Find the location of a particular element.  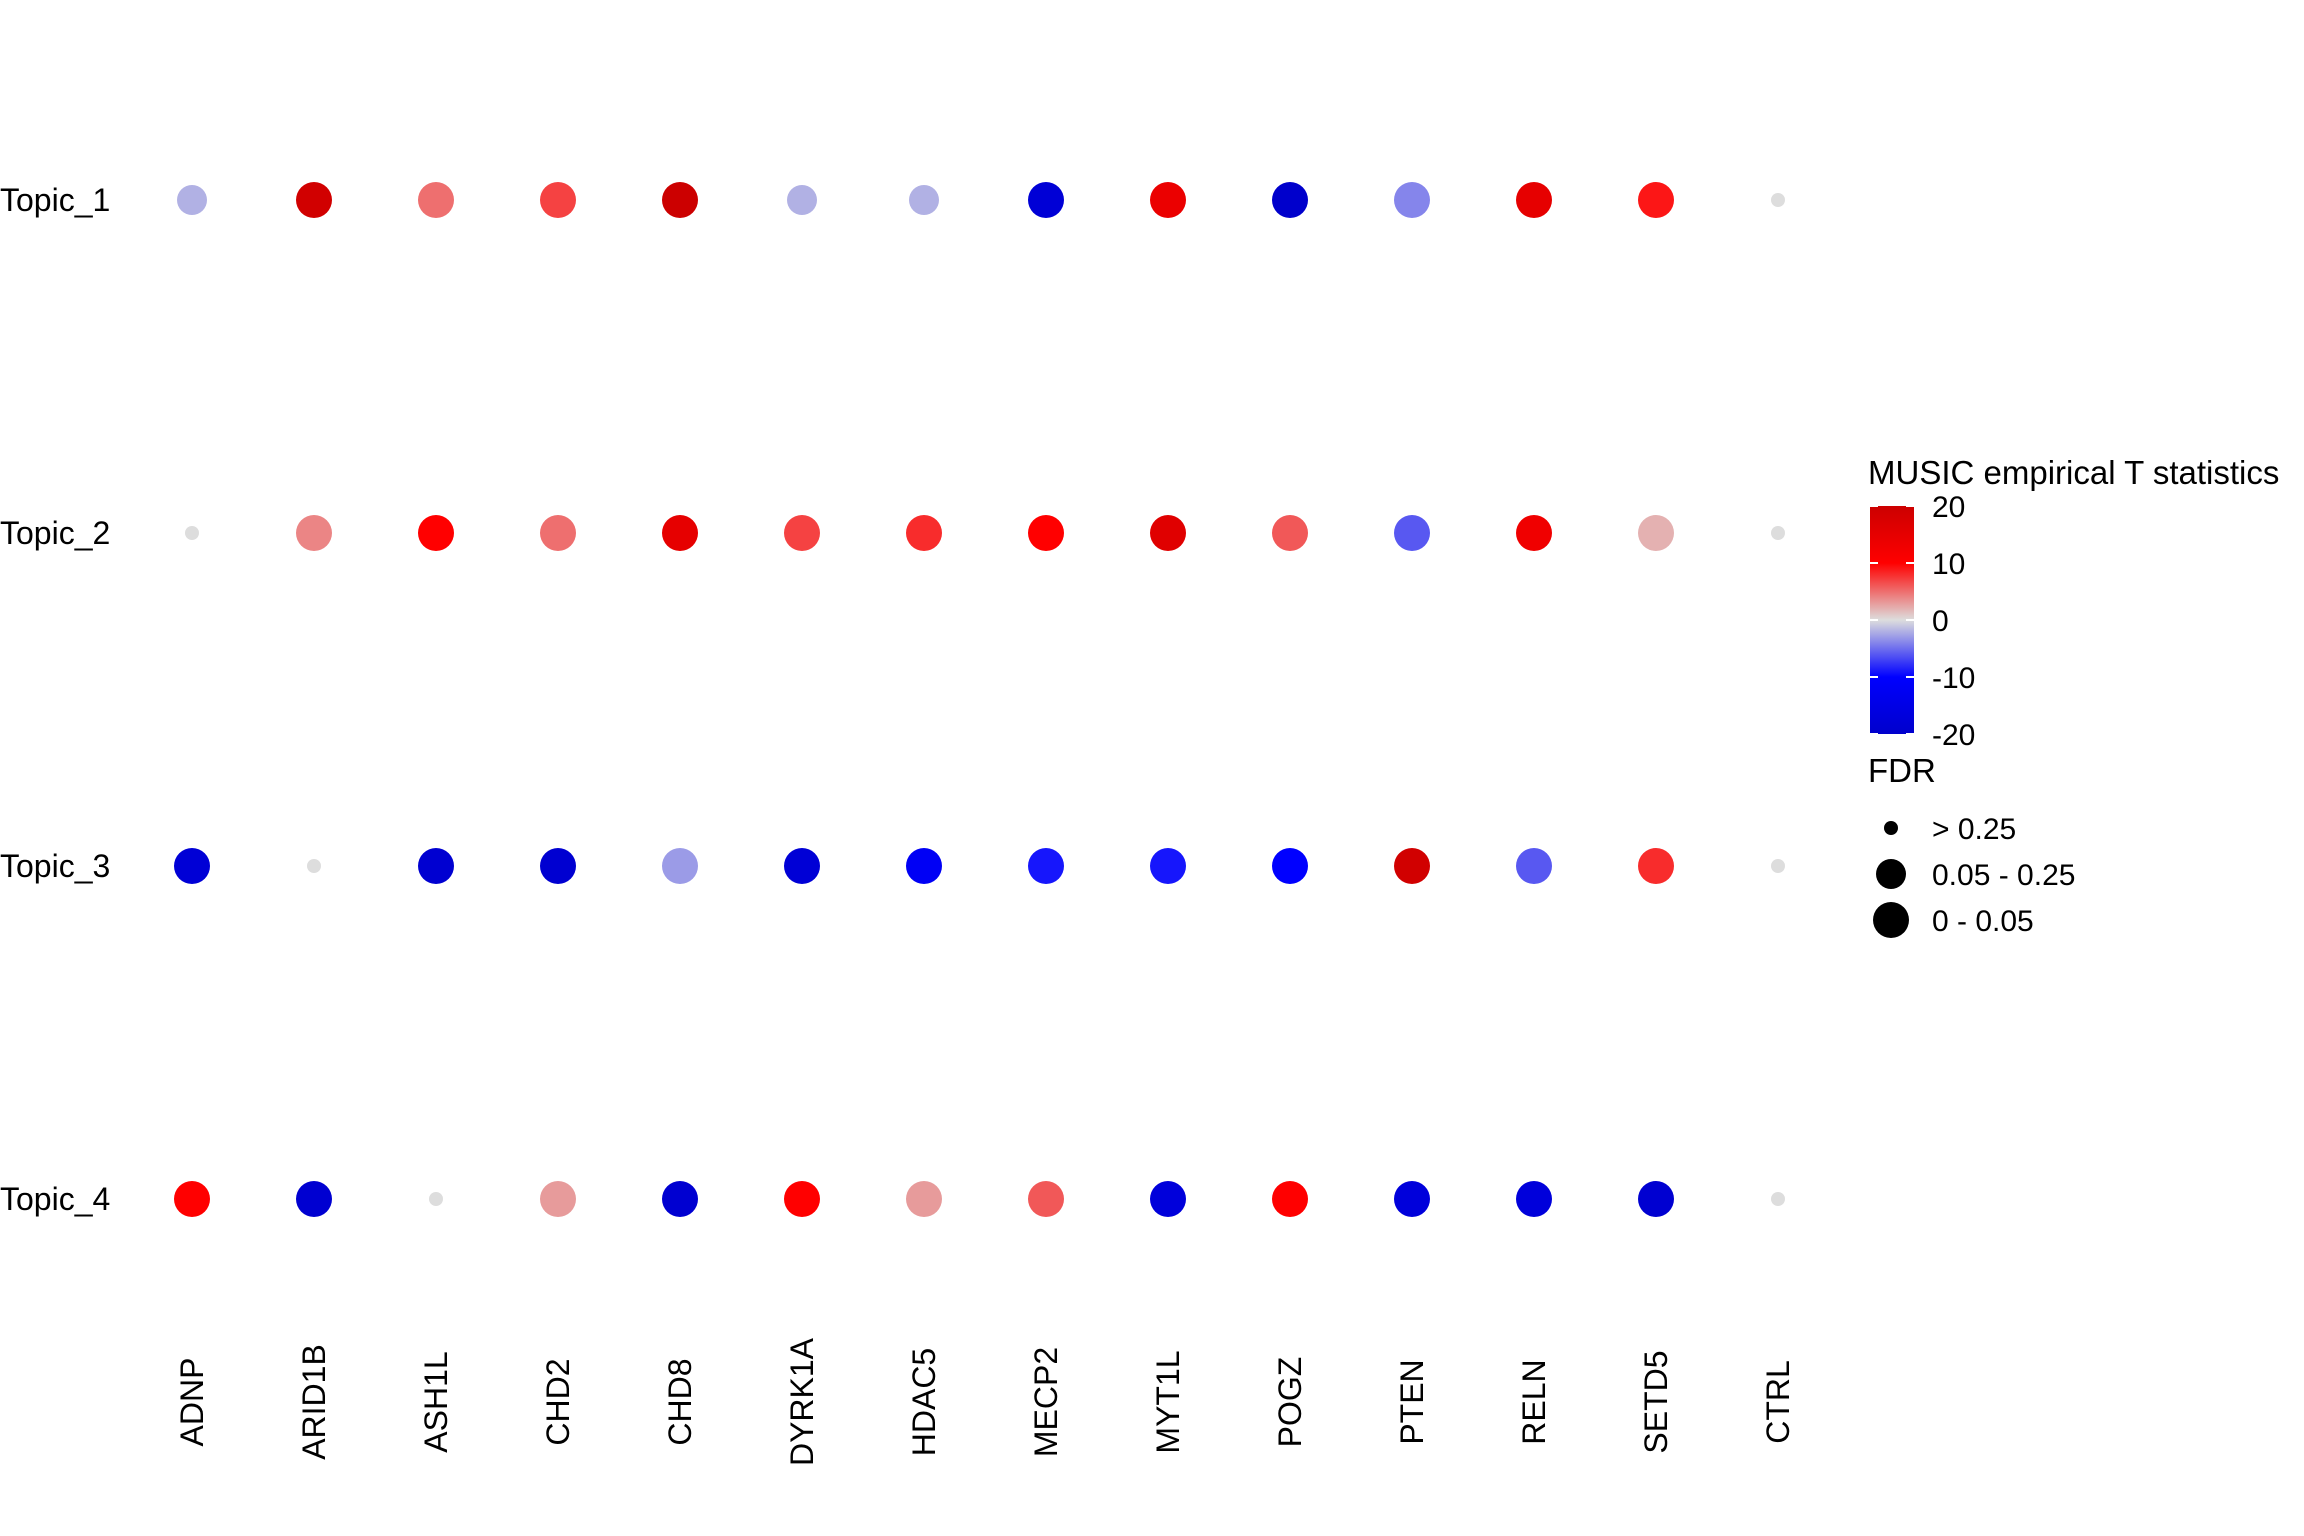

x-tick-label: CTRL is located at coordinates (1778, 1402).